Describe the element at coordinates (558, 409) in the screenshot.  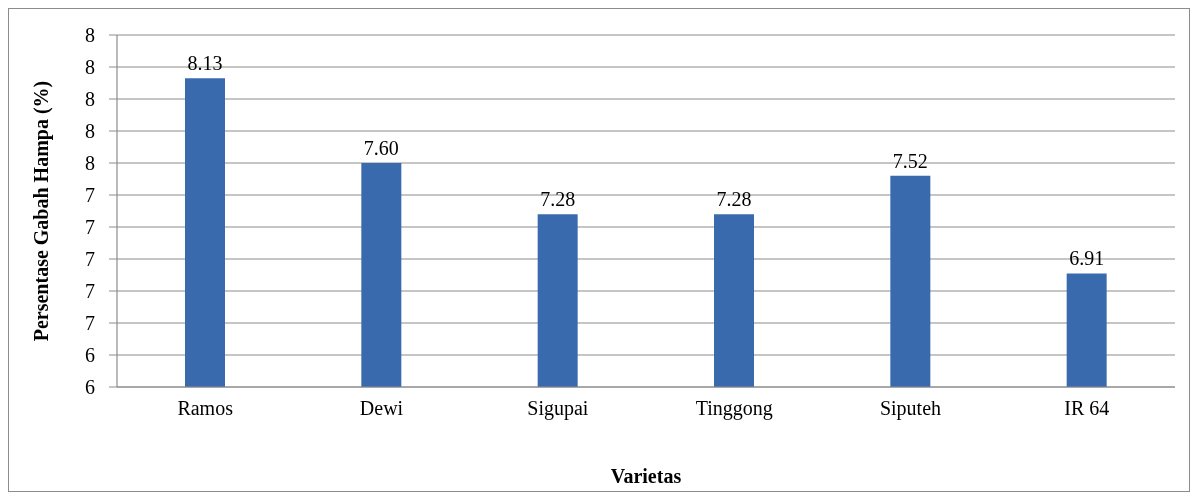
I see `x-tick-label: Sigupai` at that location.